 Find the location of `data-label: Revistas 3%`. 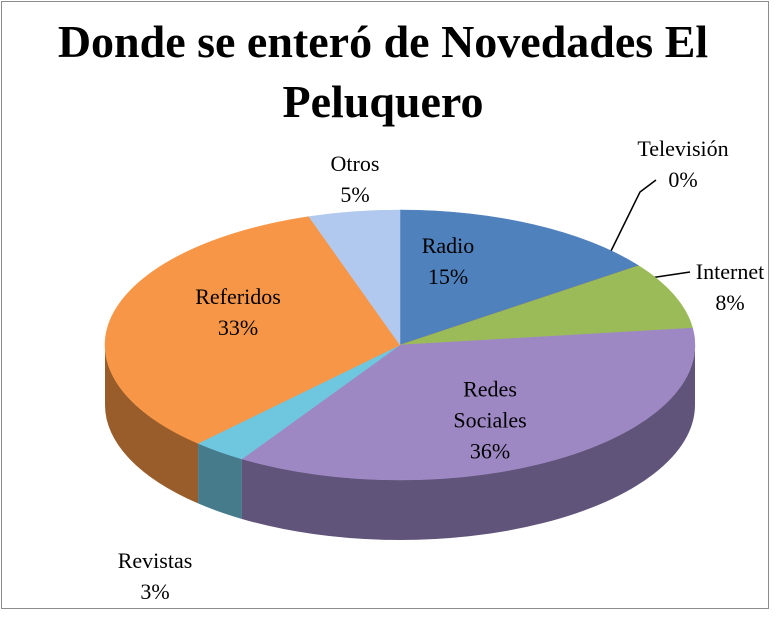

data-label: Revistas 3% is located at coordinates (155, 576).